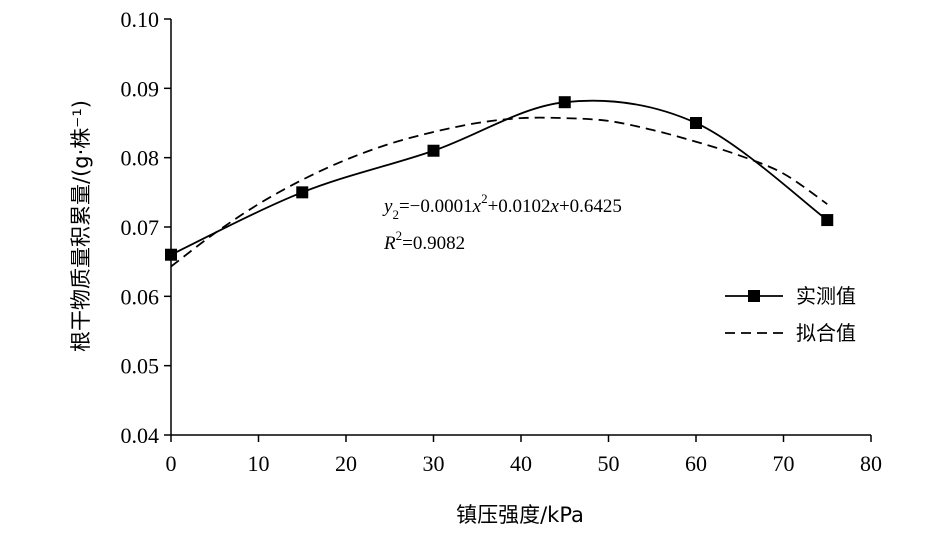 The width and height of the screenshot is (945, 536). Describe the element at coordinates (520, 515) in the screenshot. I see `x-axis-title: 镇压强度/kPa` at that location.